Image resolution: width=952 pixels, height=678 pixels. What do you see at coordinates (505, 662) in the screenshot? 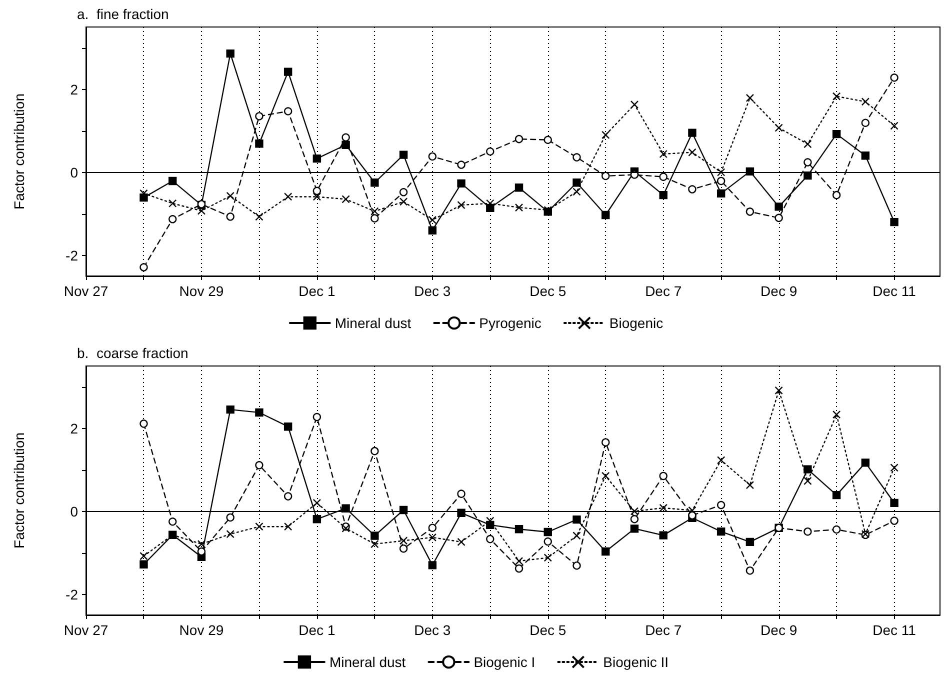
I see `legend-label: Biogenic I` at bounding box center [505, 662].